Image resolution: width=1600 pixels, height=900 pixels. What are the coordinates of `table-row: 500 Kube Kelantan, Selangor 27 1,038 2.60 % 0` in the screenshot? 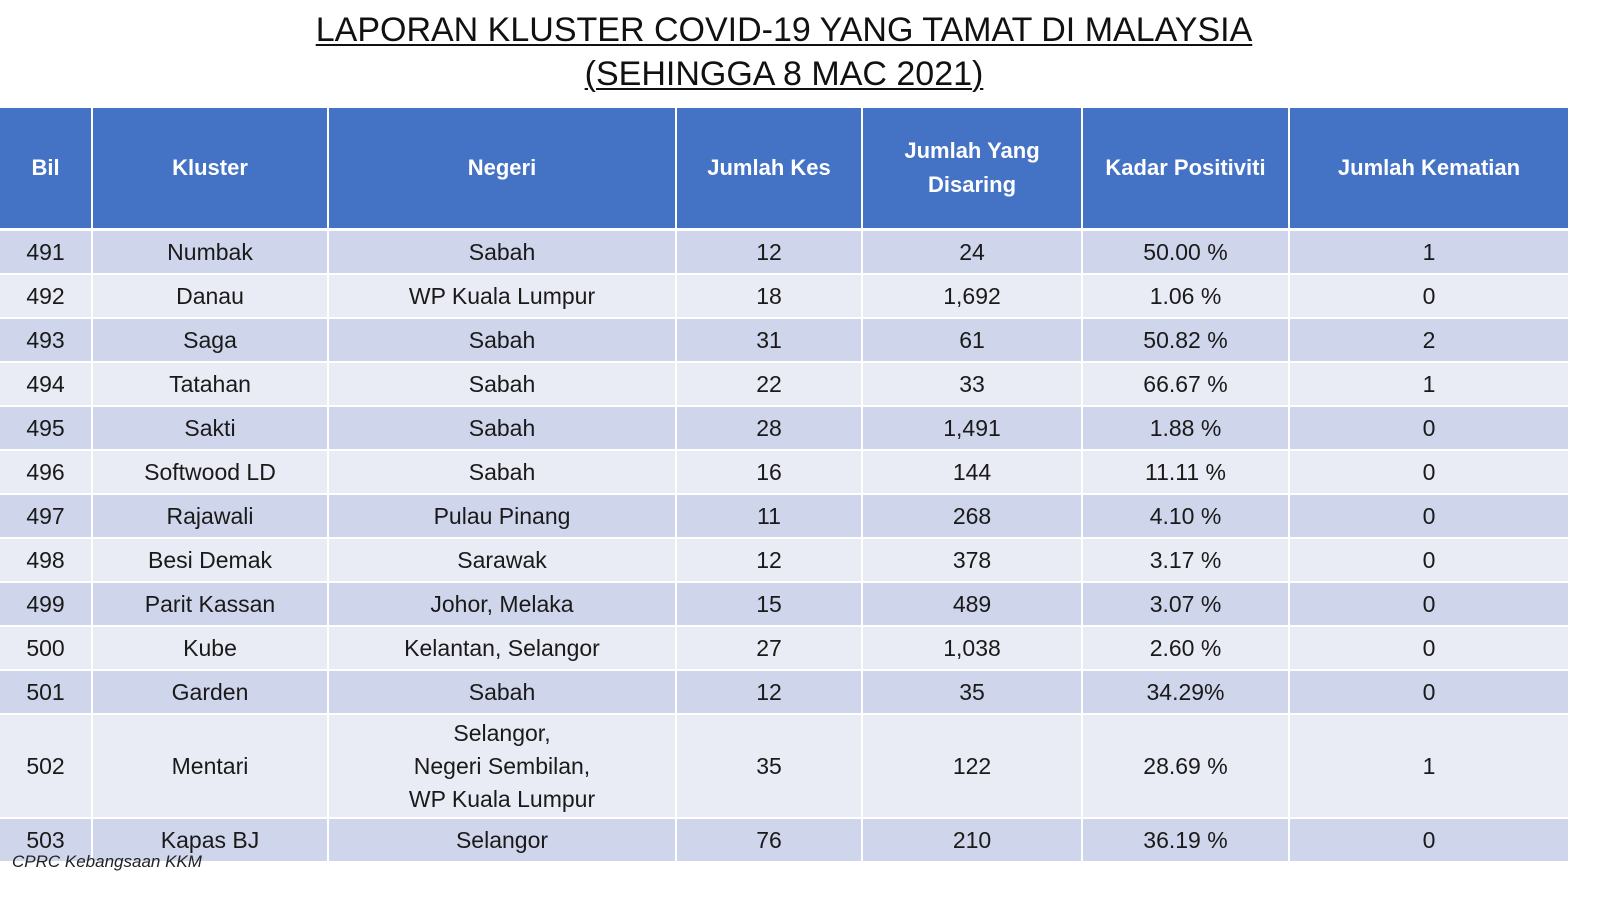 It's located at (784, 648).